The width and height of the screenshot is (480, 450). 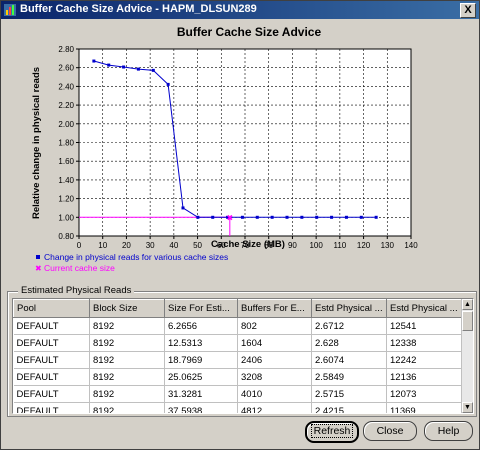 I want to click on y-tick-label: 2.60, so click(x=66, y=68).